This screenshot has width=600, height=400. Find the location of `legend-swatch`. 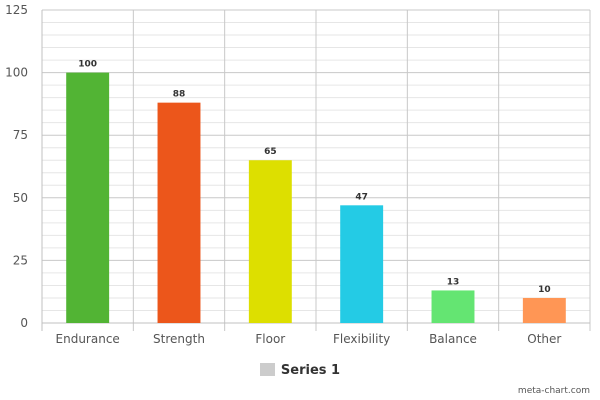

legend-swatch is located at coordinates (267, 369).